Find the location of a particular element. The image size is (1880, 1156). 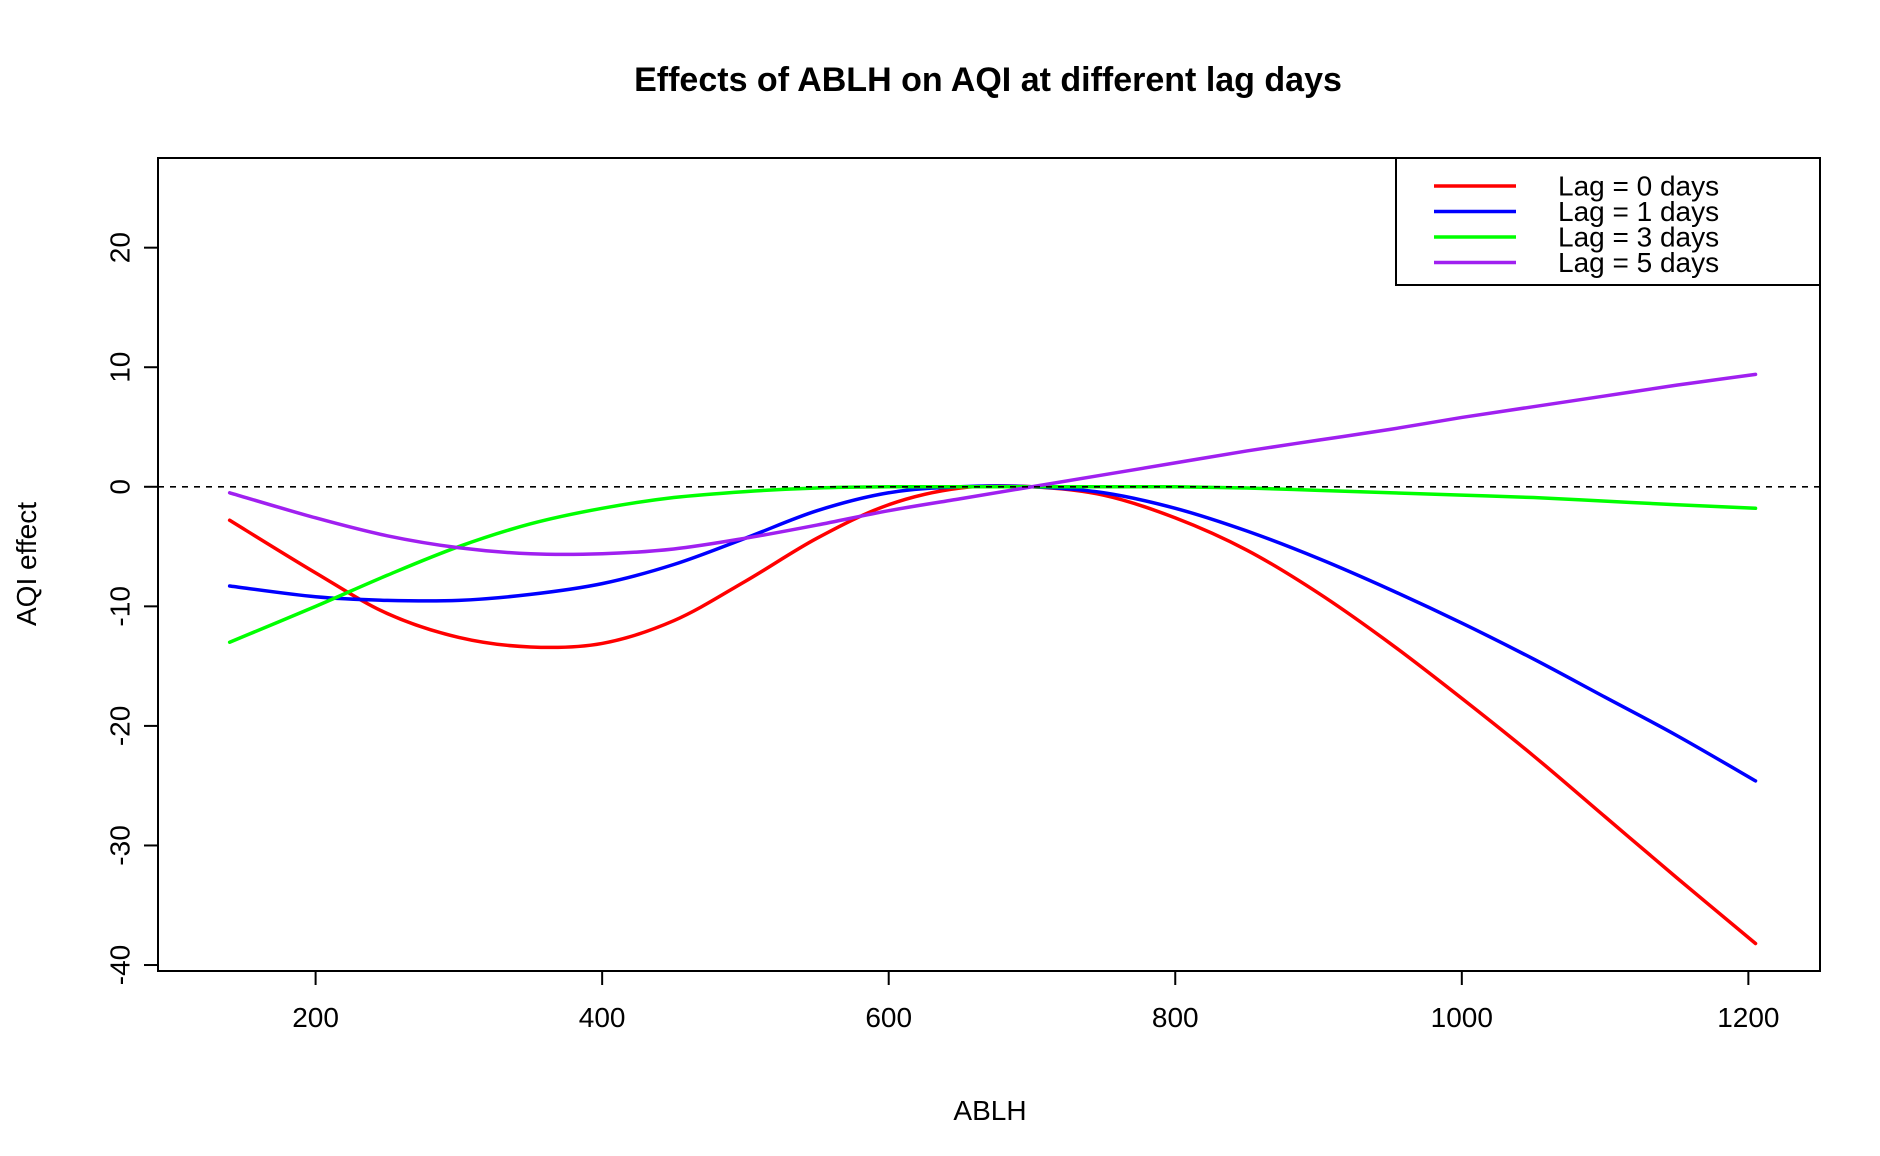

y-axis-label: AQI effect is located at coordinates (26, 564).